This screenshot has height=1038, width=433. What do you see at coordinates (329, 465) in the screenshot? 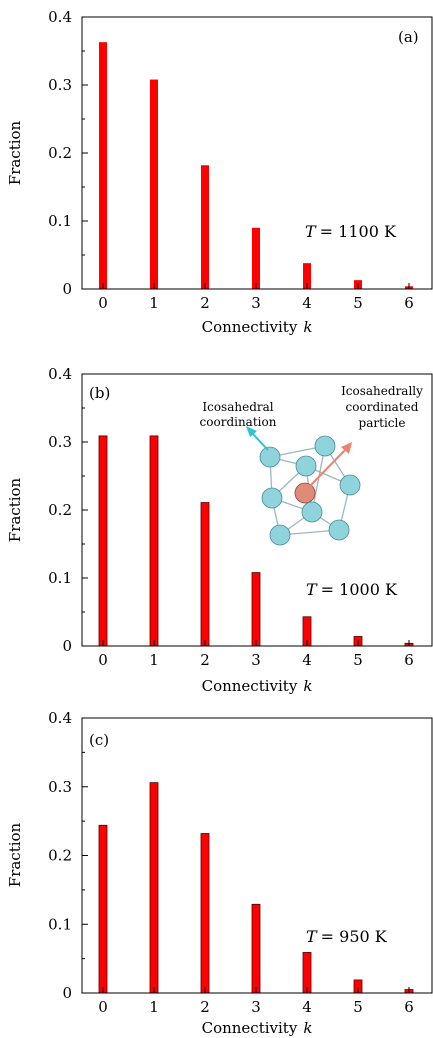
I see `right-arrow` at bounding box center [329, 465].